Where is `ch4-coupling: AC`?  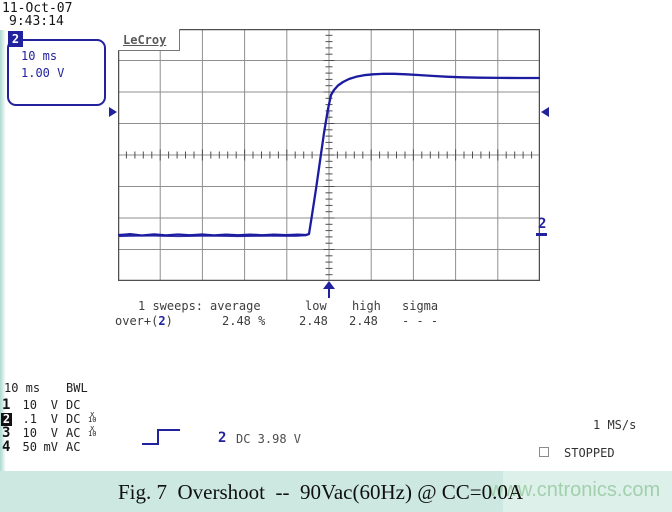
ch4-coupling: AC is located at coordinates (73, 447).